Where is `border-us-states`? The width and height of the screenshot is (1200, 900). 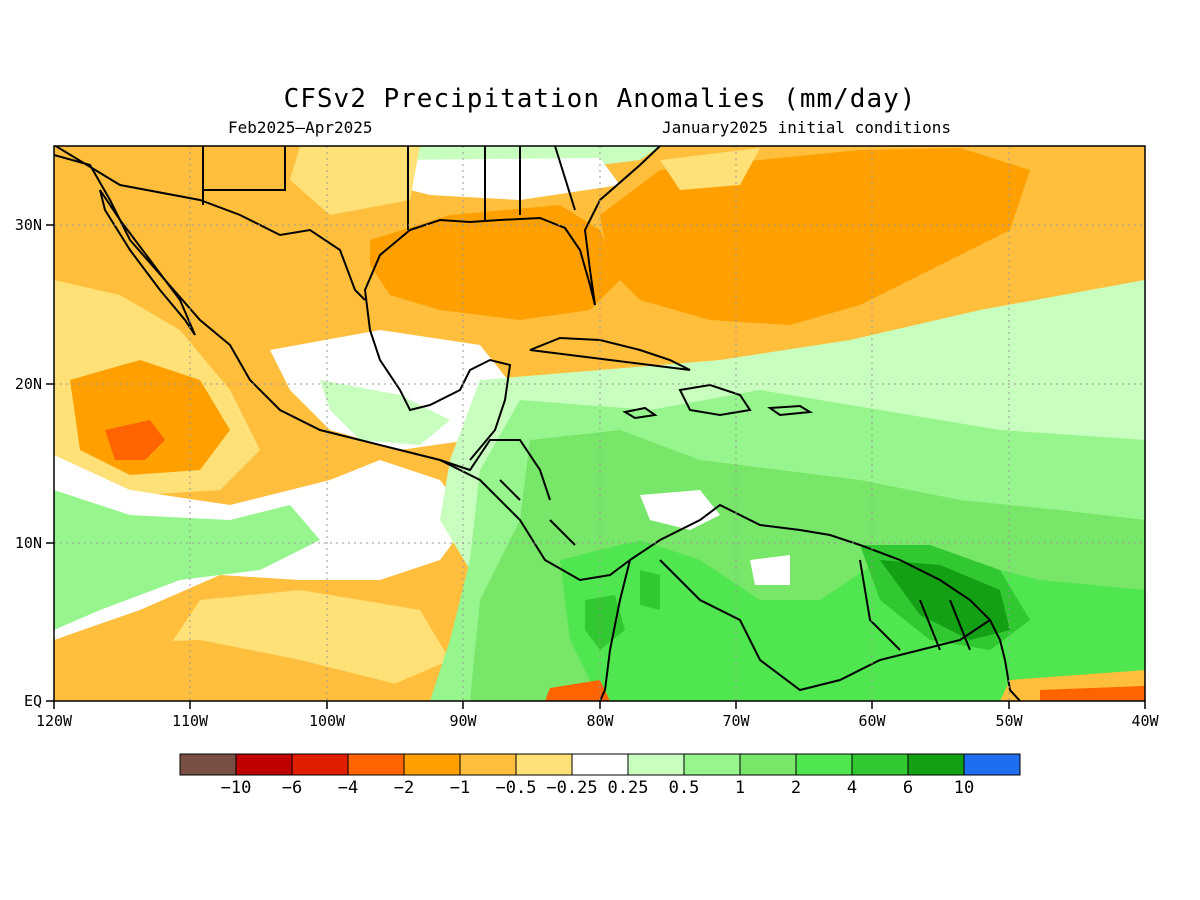
border-us-states is located at coordinates (389, 188).